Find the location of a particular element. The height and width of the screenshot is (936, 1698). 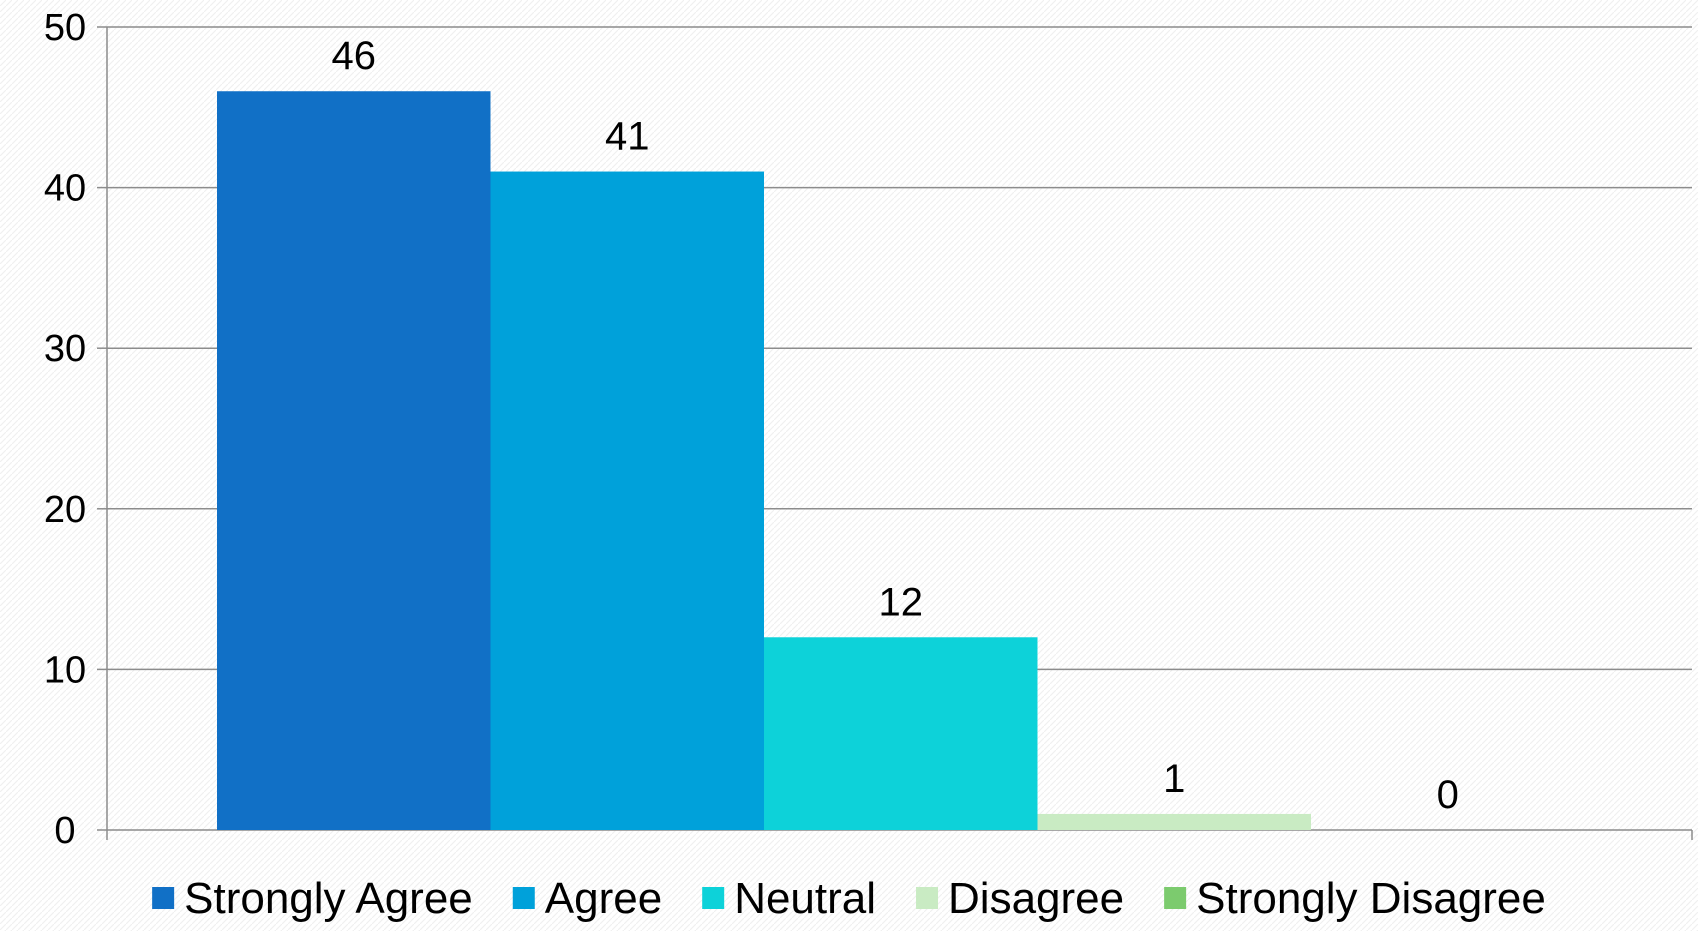

legend-label: Neutral is located at coordinates (805, 898).